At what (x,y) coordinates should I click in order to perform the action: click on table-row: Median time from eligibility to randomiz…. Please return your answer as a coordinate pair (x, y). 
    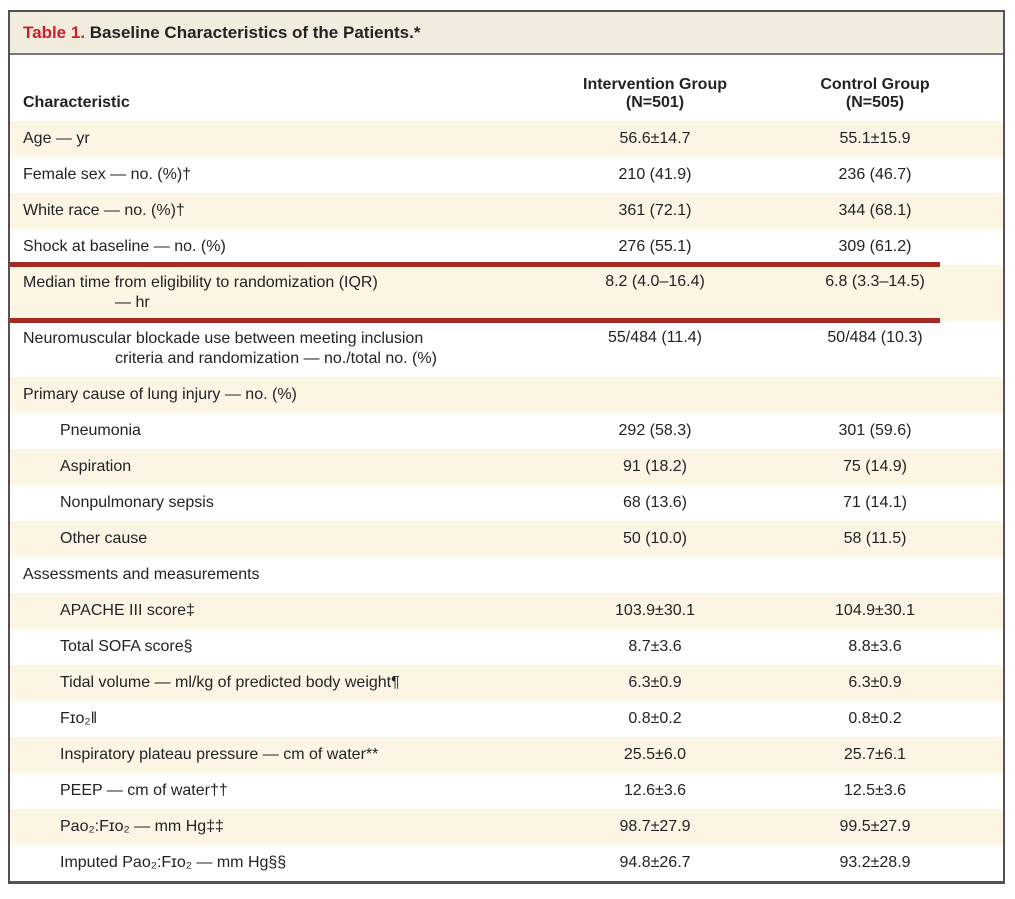
    Looking at the image, I should click on (506, 292).